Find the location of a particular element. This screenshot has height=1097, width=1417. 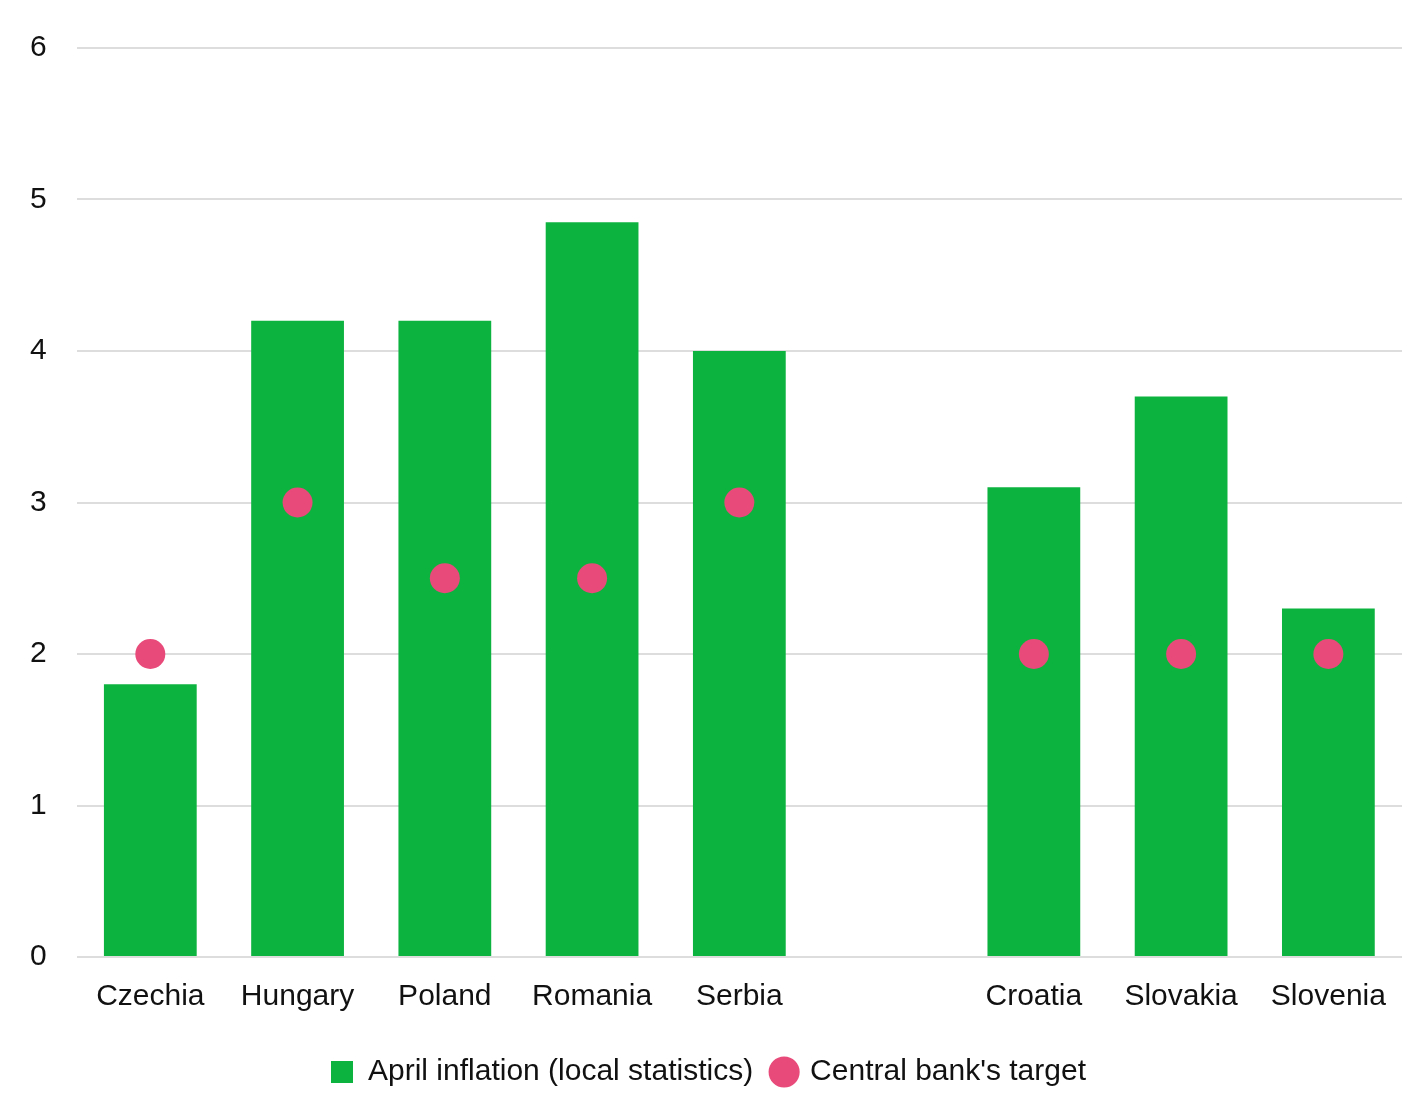

y-tick-label: 6 is located at coordinates (38, 46).